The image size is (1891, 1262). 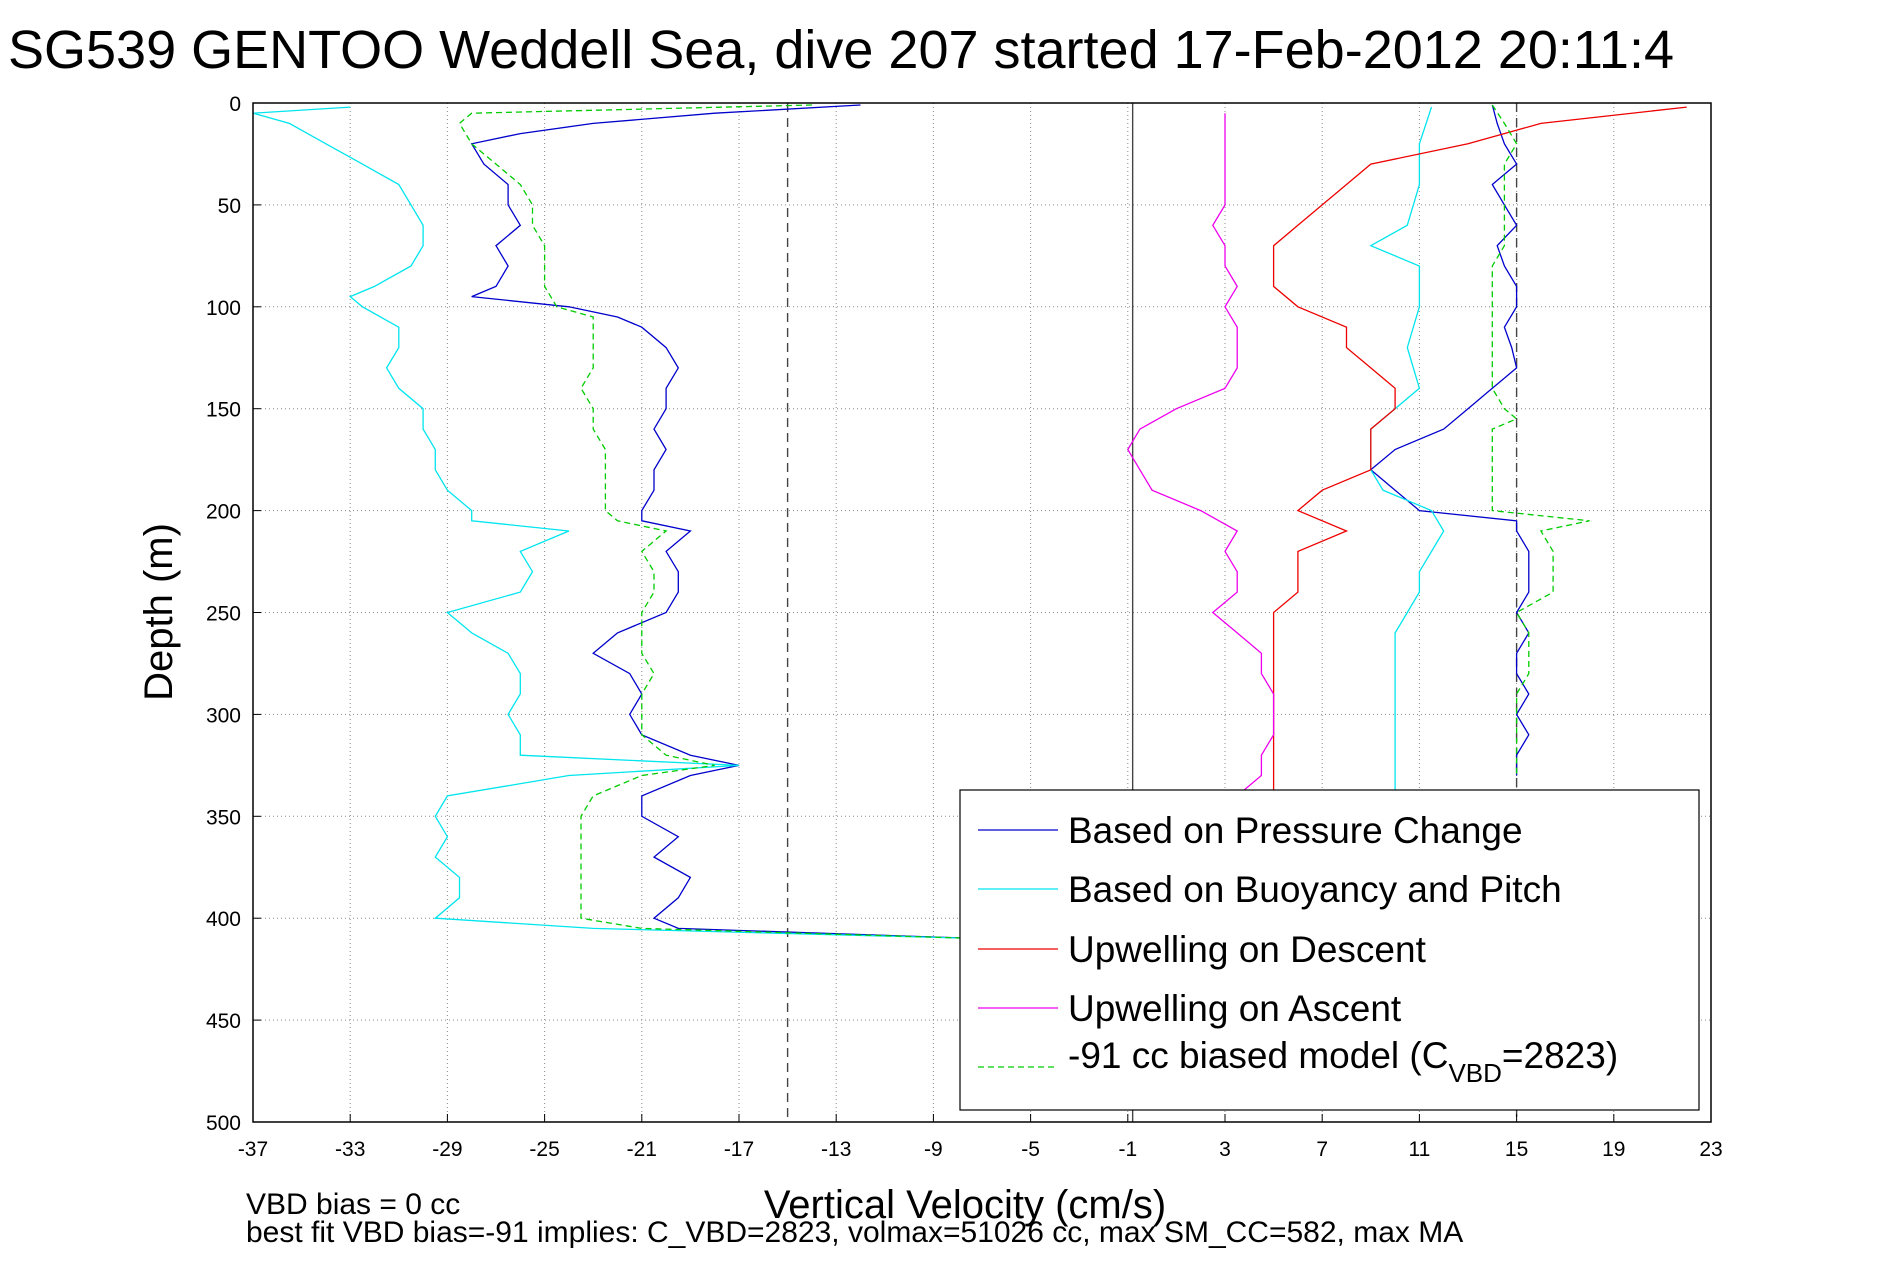 I want to click on x-tick-label: 3, so click(x=1225, y=1149).